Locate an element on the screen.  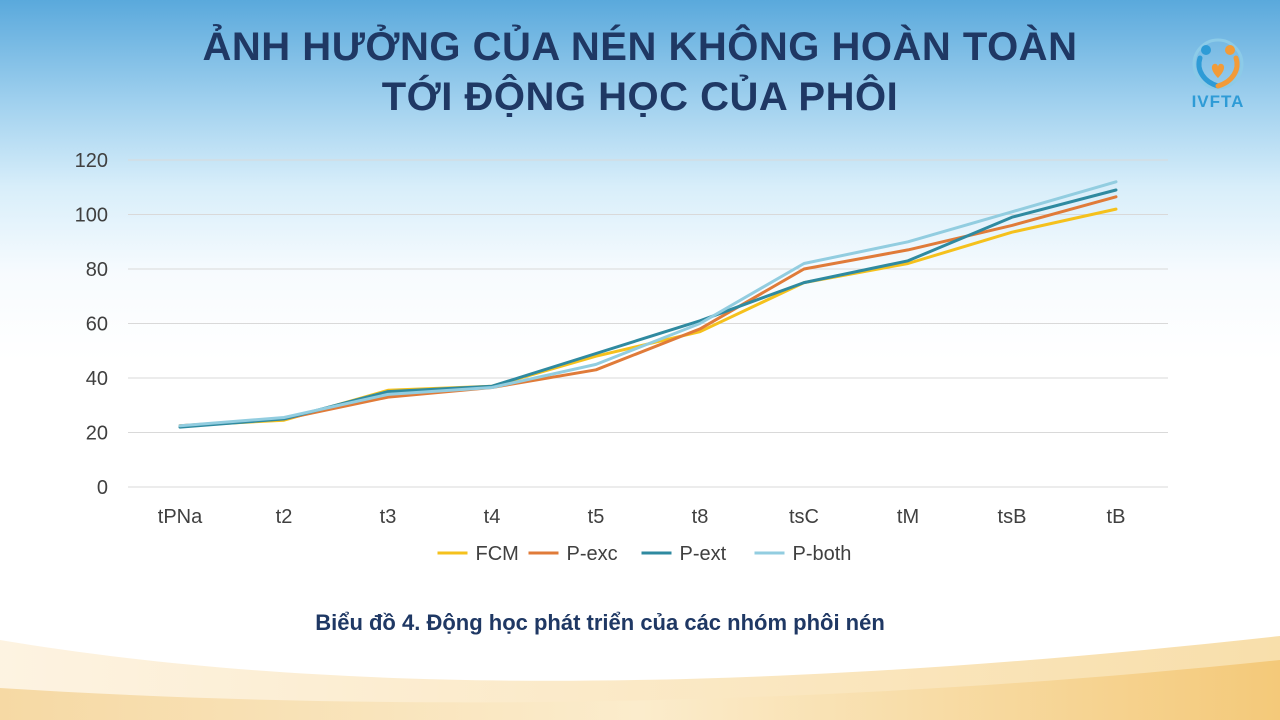
x-tick-label: t2 is located at coordinates (284, 517).